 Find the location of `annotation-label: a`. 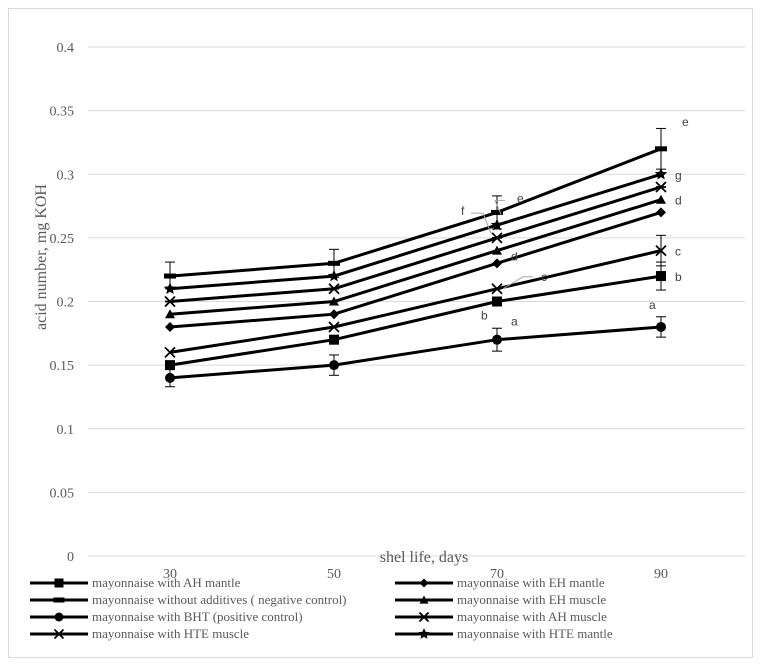

annotation-label: a is located at coordinates (514, 322).